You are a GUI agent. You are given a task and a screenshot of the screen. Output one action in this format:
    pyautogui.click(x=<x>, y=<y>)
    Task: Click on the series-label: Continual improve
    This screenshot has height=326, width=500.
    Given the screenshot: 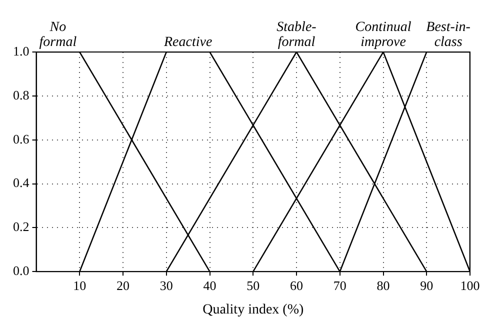 What is the action you would take?
    pyautogui.click(x=383, y=35)
    